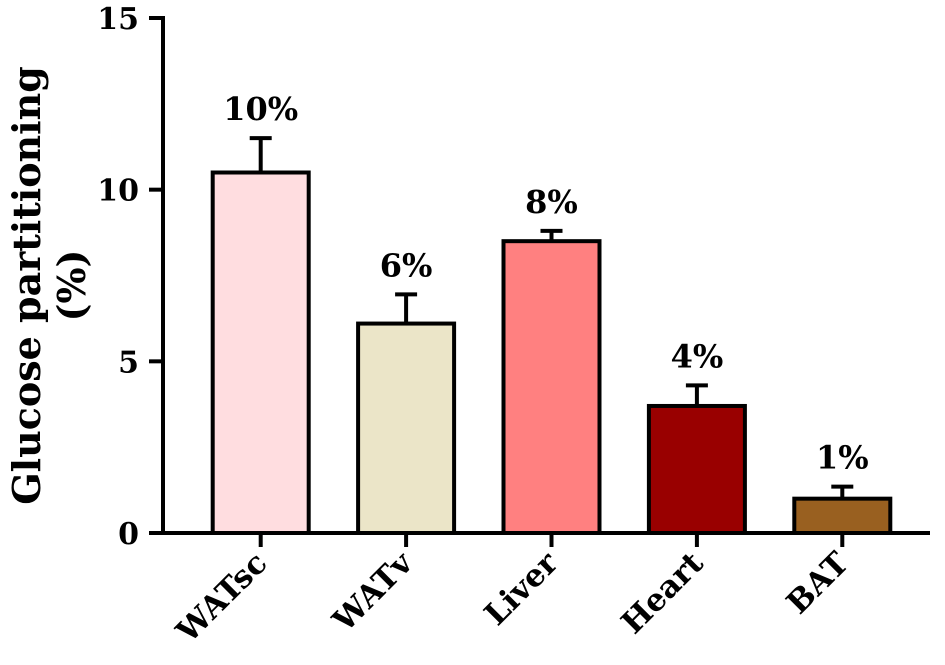 The height and width of the screenshot is (665, 945). I want to click on x-tick-label: Heart, so click(663, 593).